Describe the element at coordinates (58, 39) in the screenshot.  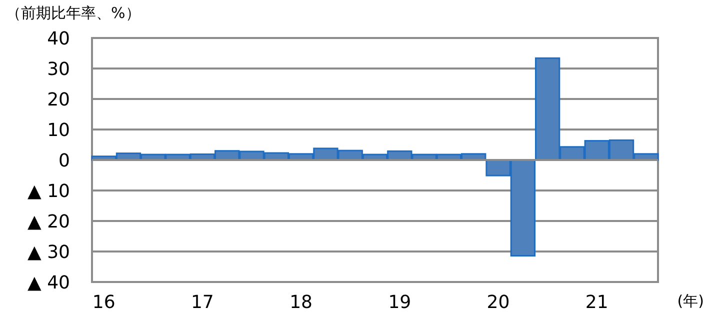
I see `y-tick-label: 40` at that location.